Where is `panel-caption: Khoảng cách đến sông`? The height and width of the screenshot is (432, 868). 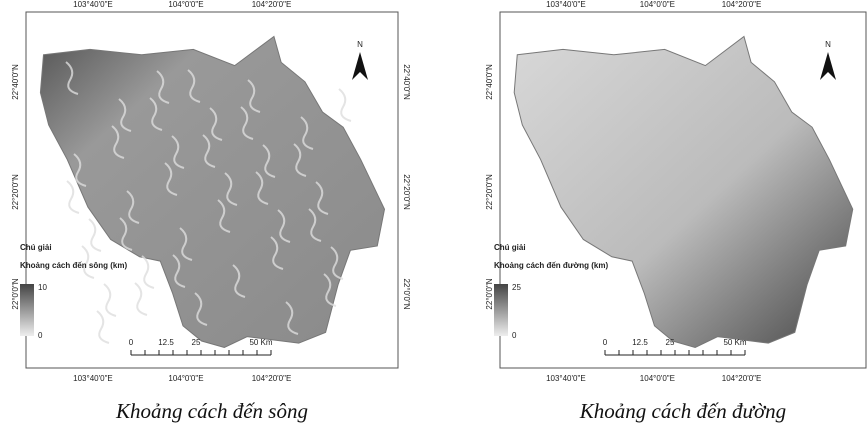
panel-caption: Khoảng cách đến sông is located at coordinates (211, 411).